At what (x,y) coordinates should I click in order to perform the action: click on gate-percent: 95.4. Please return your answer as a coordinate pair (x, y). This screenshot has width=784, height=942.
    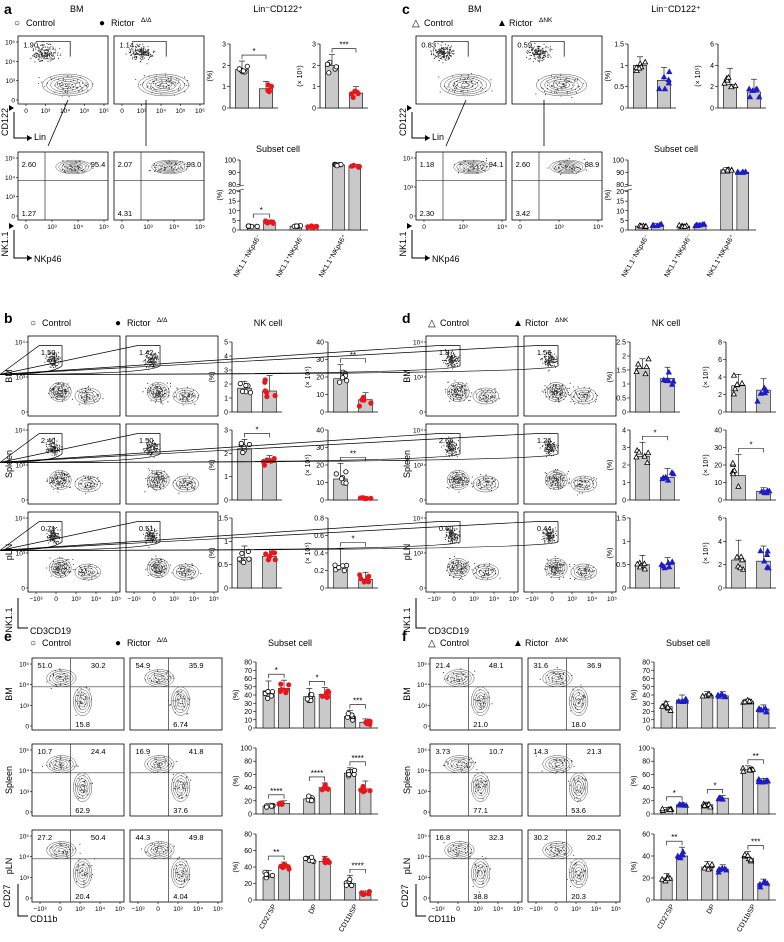
    Looking at the image, I should click on (98, 164).